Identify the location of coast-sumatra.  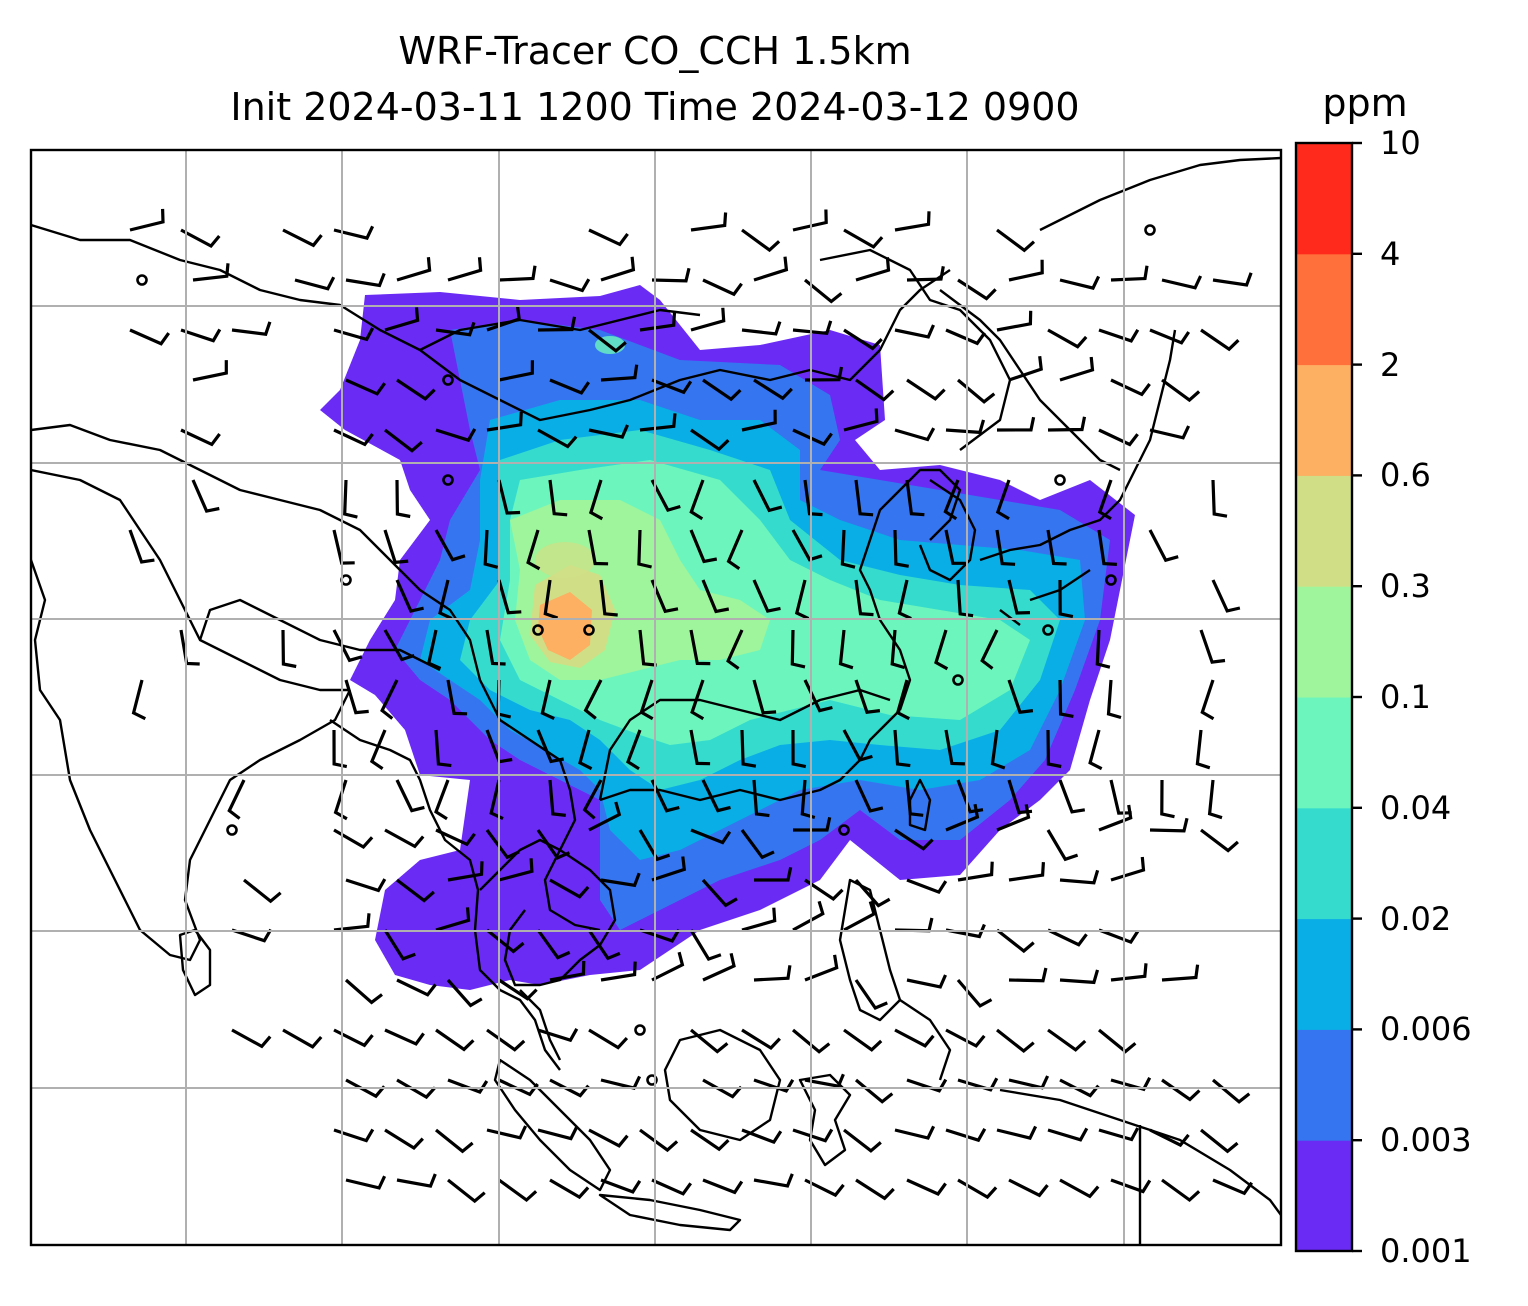
(552, 1125).